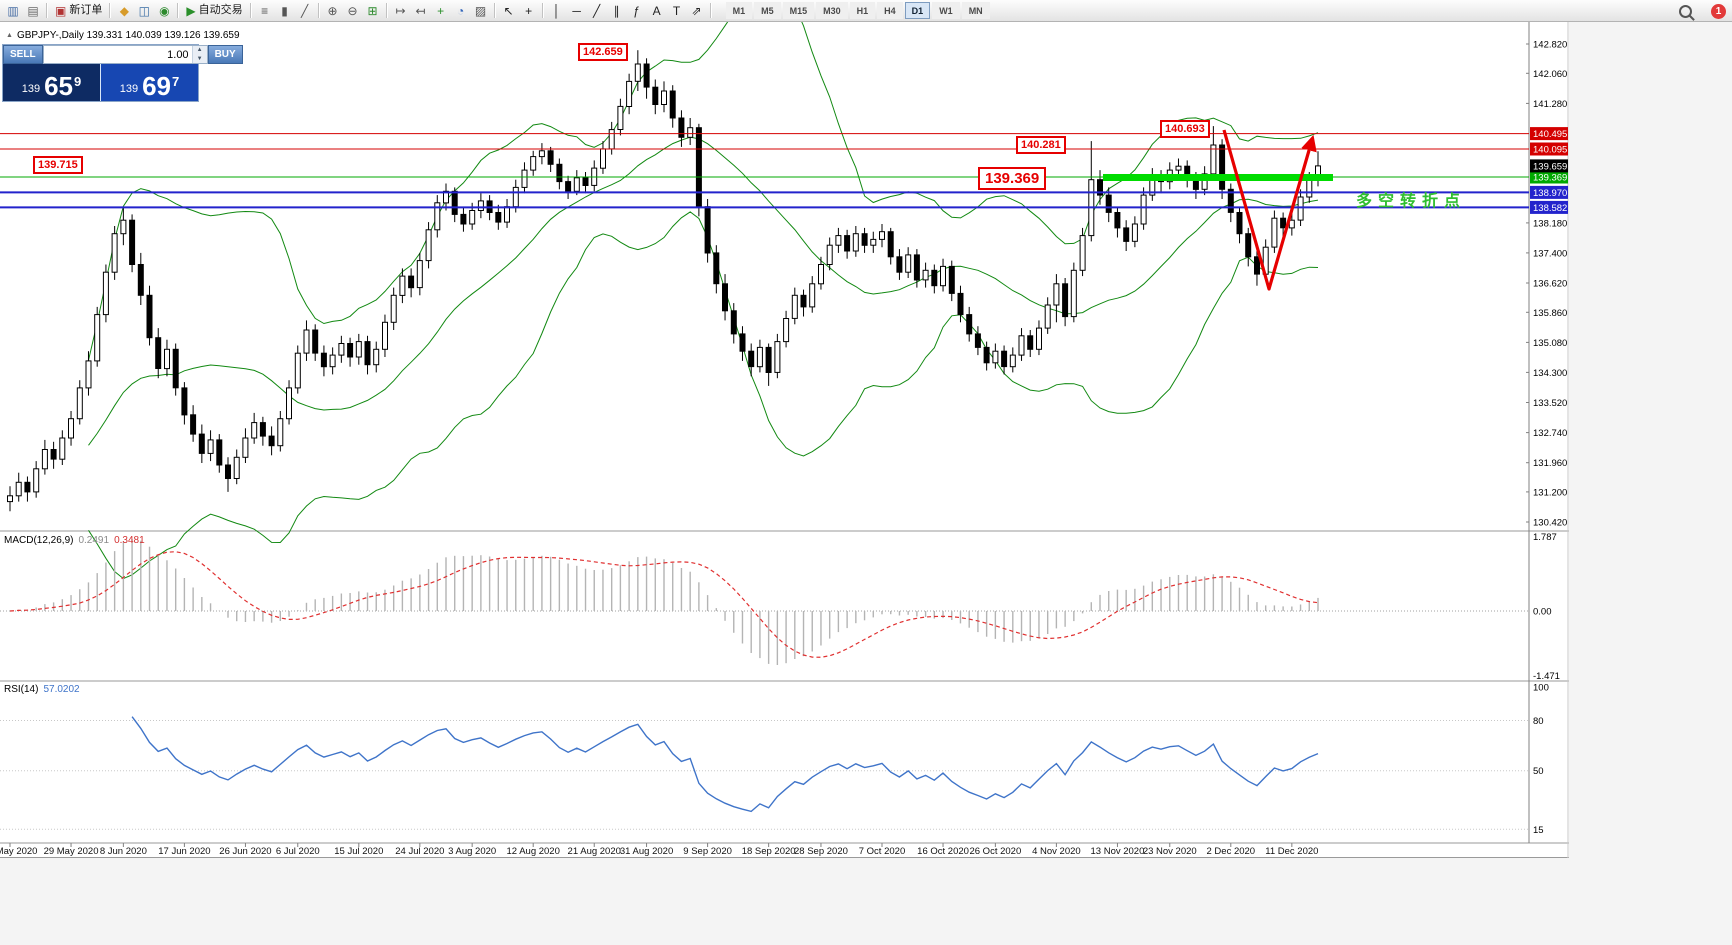 The width and height of the screenshot is (1732, 945). Describe the element at coordinates (798, 10) in the screenshot. I see `timeframe-m15-button: M15` at that location.